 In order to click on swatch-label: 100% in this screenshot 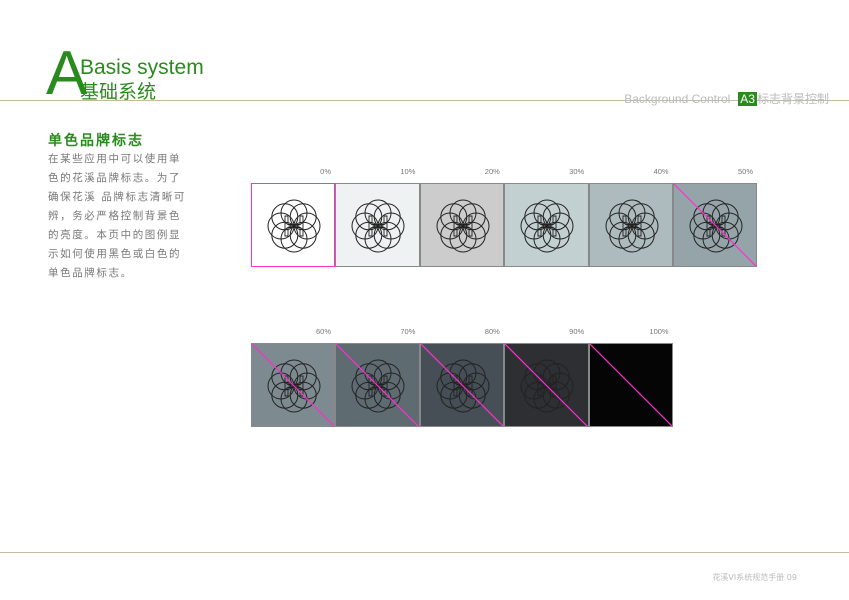, I will do `click(659, 331)`.